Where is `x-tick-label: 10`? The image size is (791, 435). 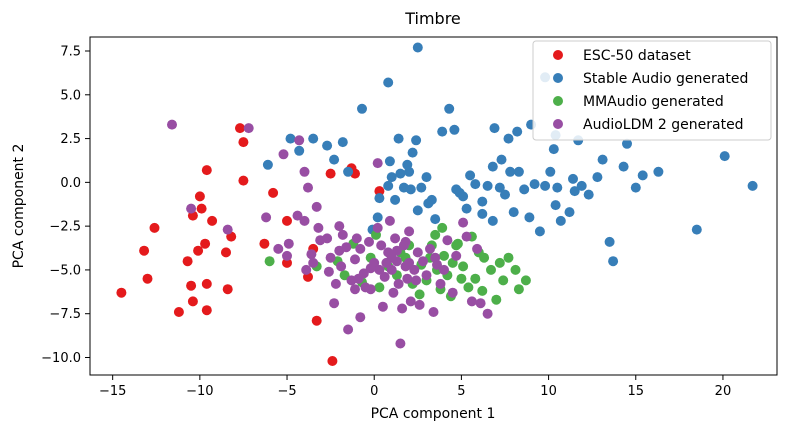 x-tick-label: 10 is located at coordinates (548, 391).